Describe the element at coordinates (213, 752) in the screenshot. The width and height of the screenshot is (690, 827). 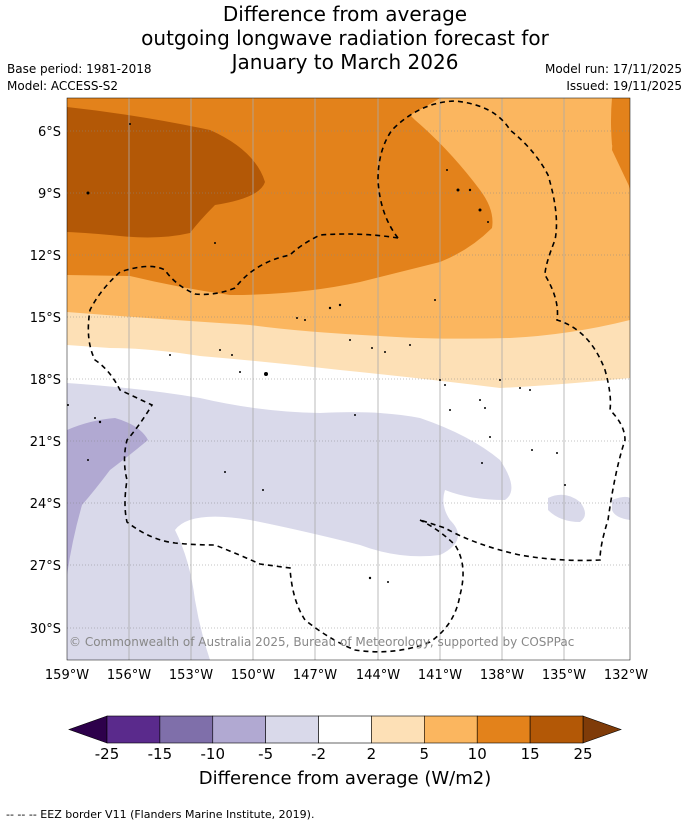
I see `colorbar-tick: -10` at that location.